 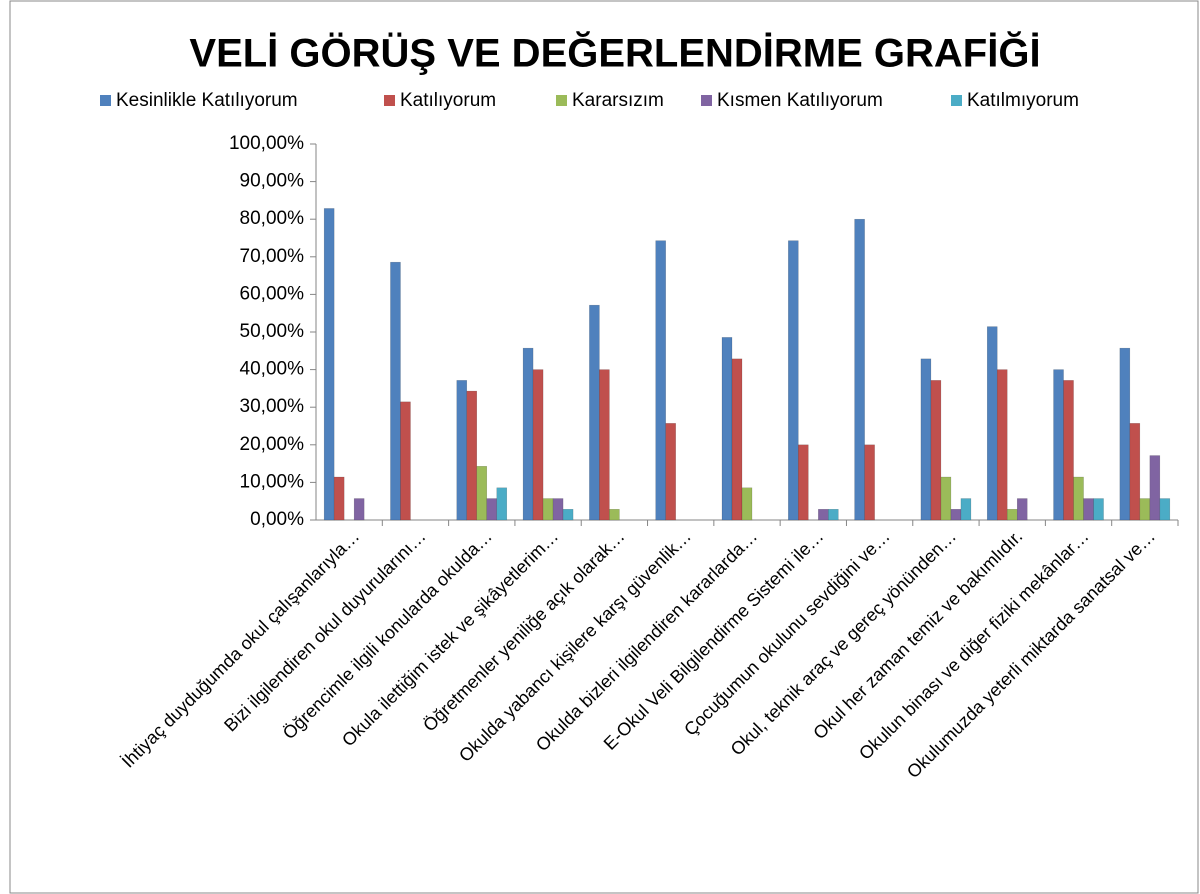 What do you see at coordinates (1023, 100) in the screenshot?
I see `legend-label: Katılmıyorum` at bounding box center [1023, 100].